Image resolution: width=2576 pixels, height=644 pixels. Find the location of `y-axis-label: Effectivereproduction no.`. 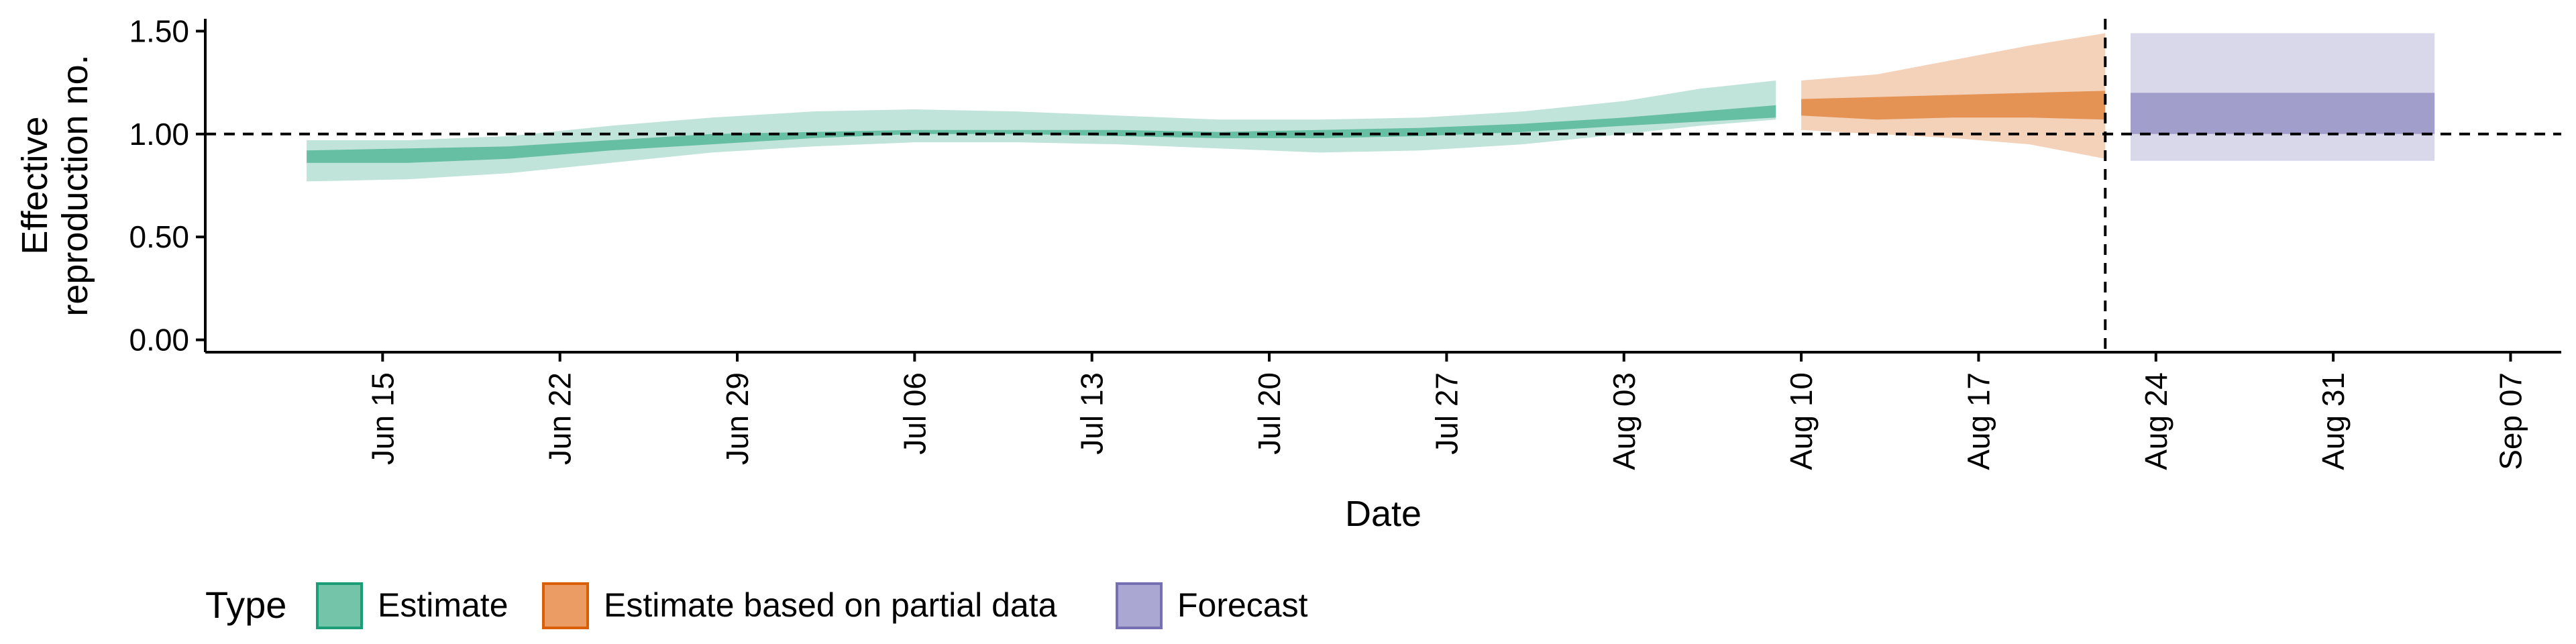

y-axis-label: Effectivereproduction no. is located at coordinates (55, 185).